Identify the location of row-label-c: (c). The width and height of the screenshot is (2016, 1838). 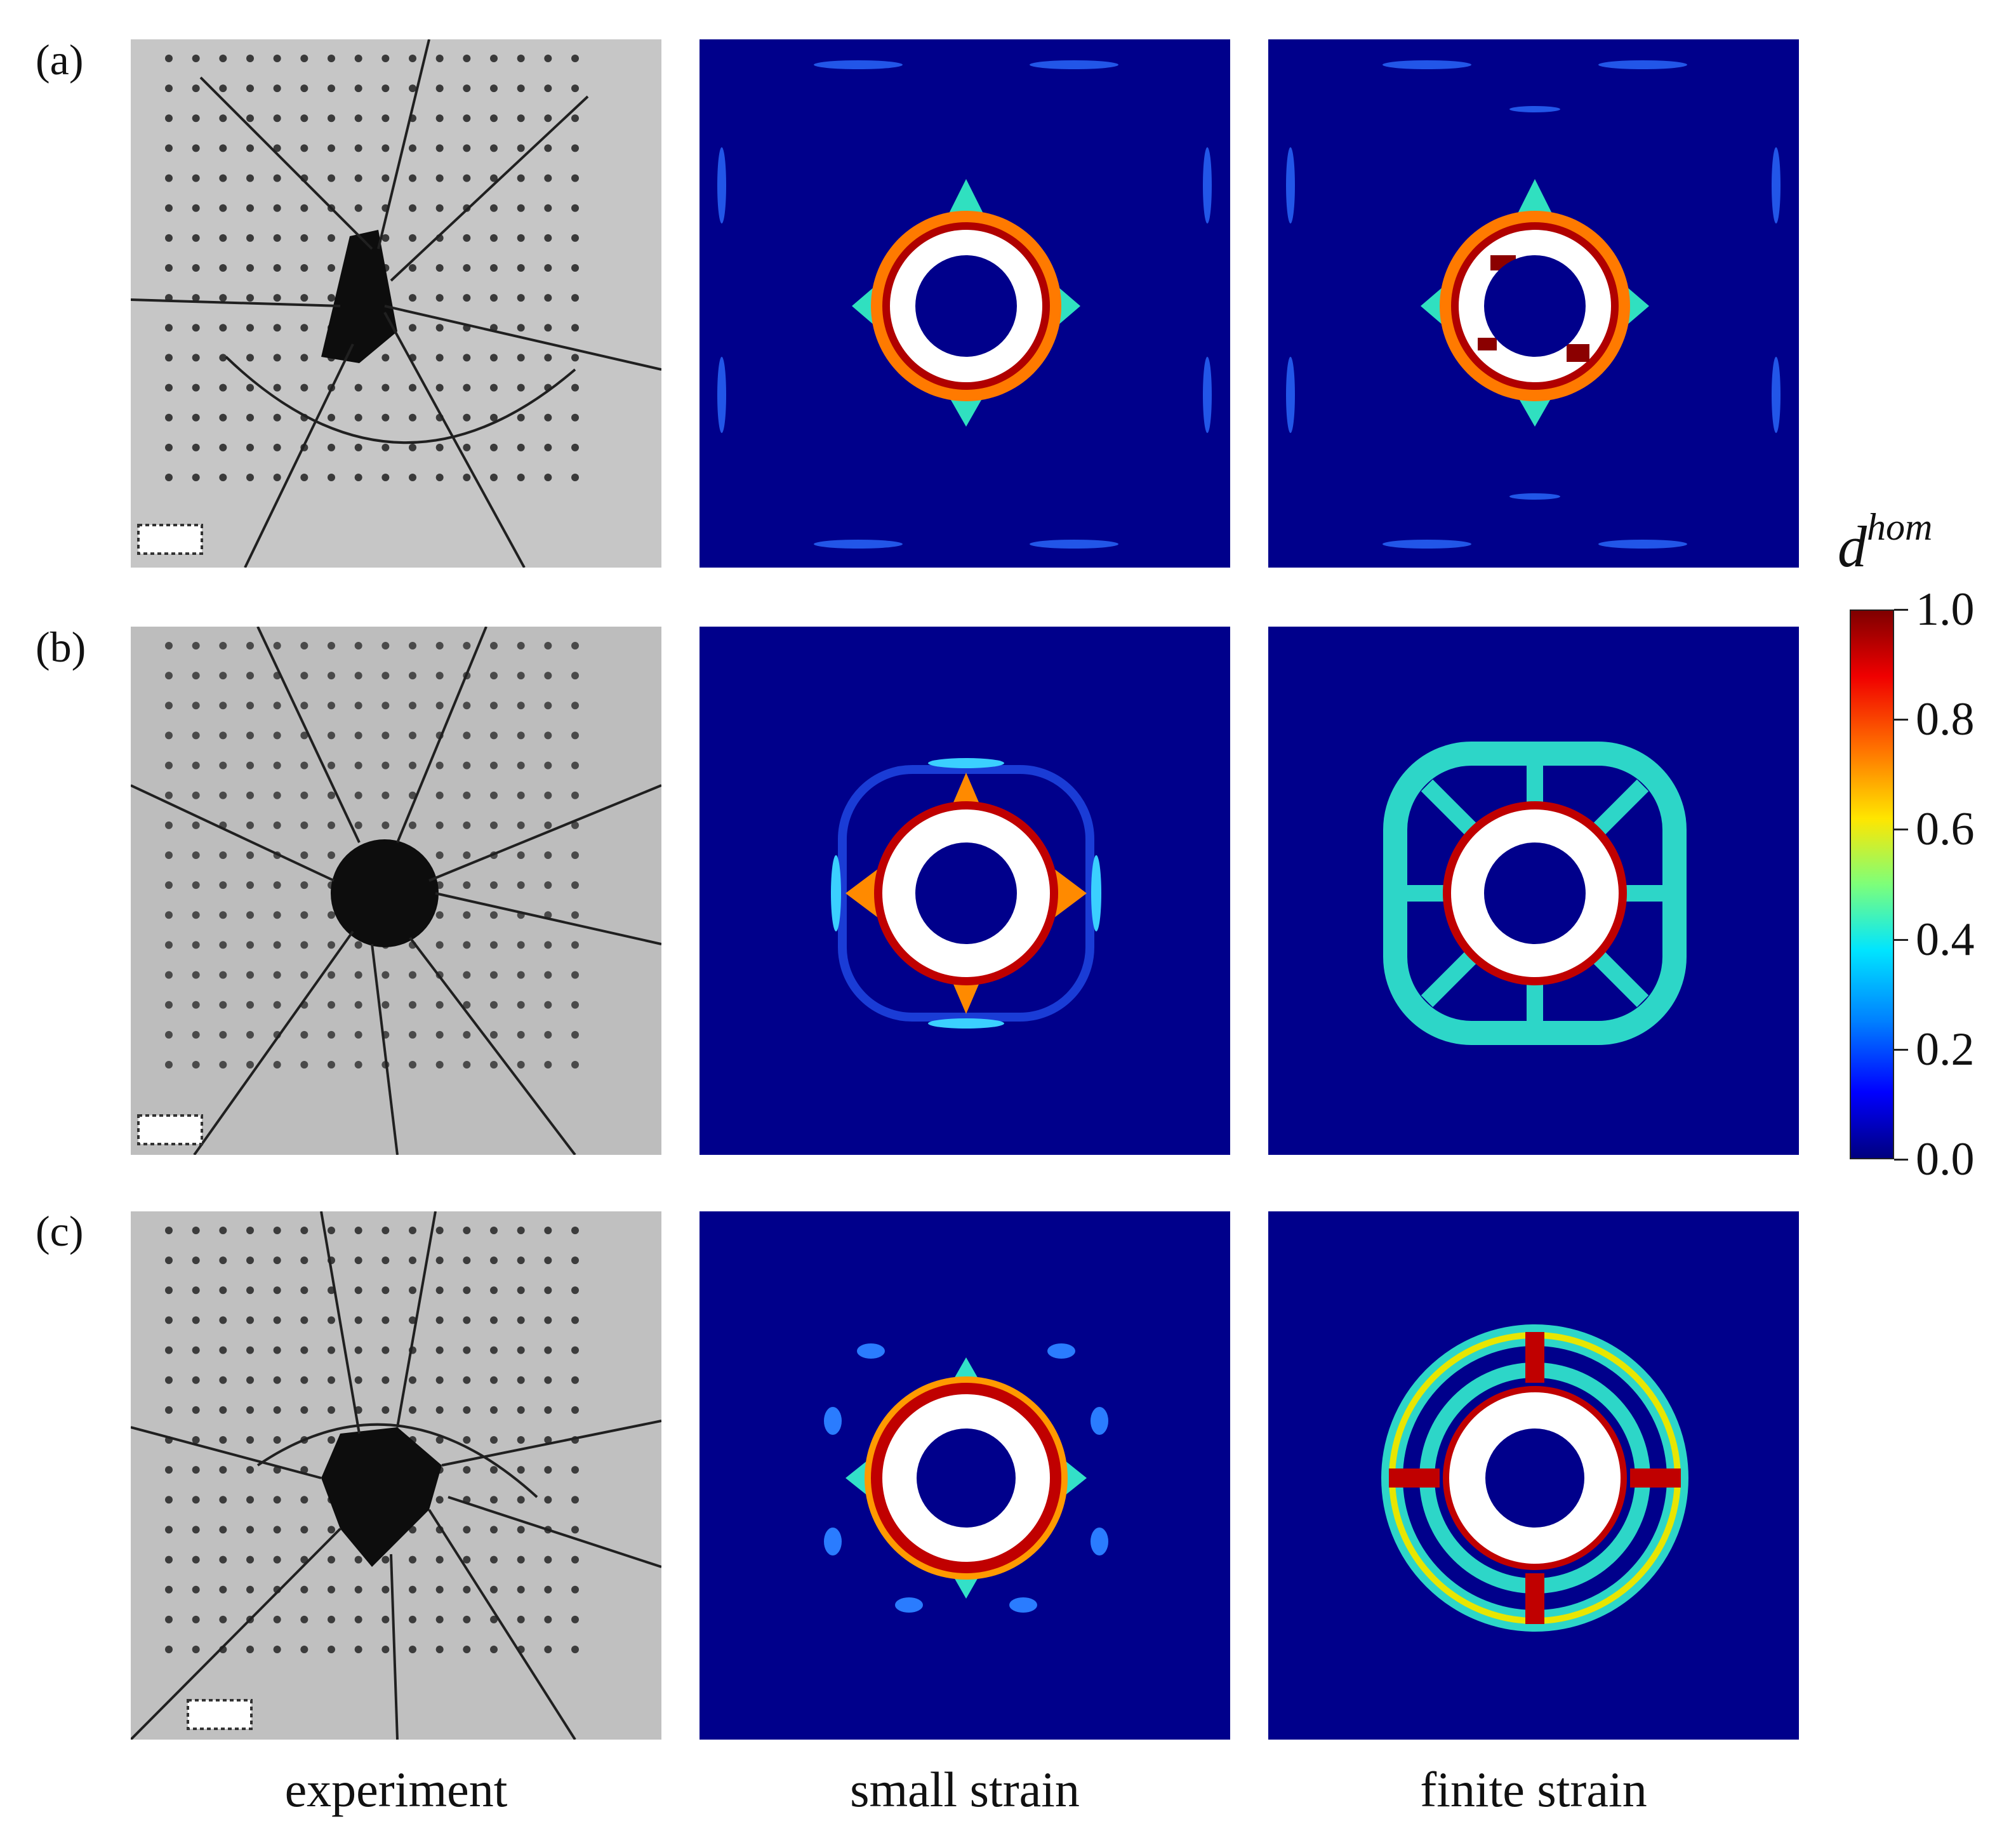
(60, 1231).